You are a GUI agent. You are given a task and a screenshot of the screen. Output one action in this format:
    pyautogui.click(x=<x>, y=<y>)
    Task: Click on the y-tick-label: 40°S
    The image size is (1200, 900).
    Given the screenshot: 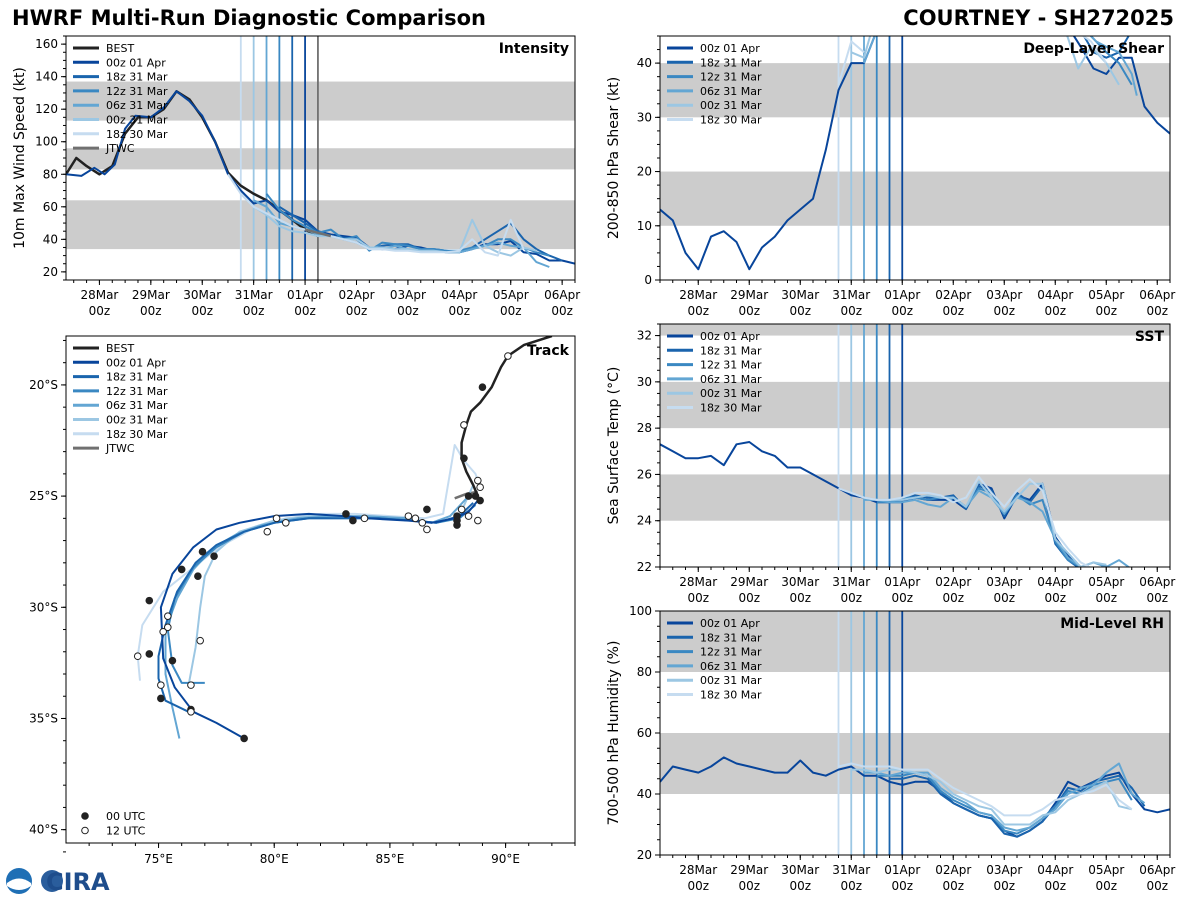 What is the action you would take?
    pyautogui.click(x=43, y=830)
    